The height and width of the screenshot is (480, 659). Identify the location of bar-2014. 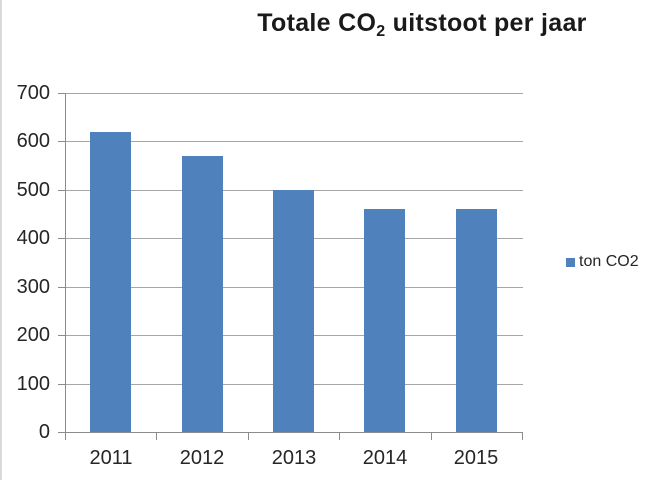
(384, 320).